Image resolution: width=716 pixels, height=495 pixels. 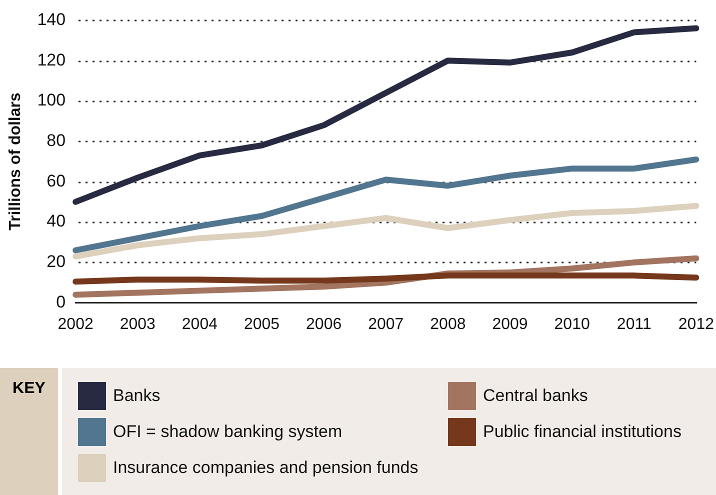 I want to click on legend-label: Insurance companies and pension funds, so click(x=265, y=468).